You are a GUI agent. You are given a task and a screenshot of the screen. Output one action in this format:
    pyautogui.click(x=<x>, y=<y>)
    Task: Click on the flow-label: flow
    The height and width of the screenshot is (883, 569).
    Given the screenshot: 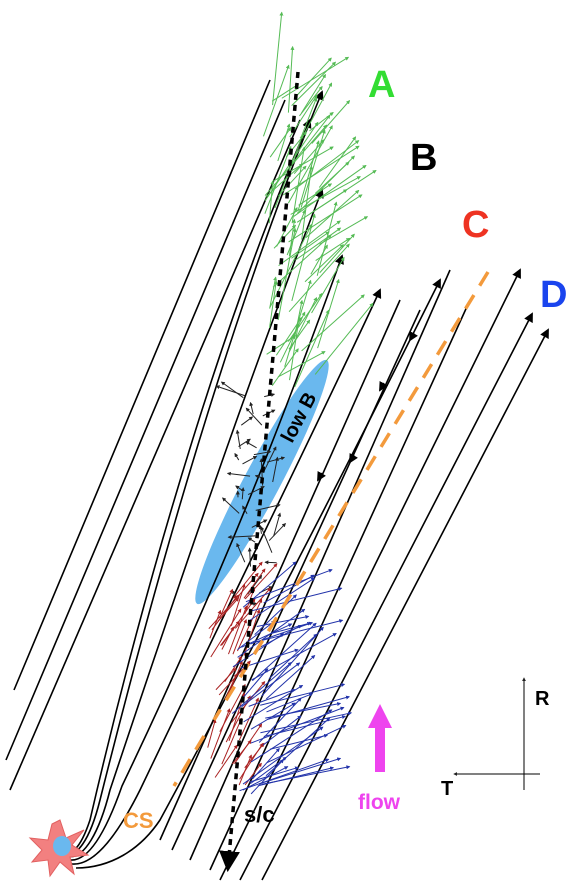 What is the action you would take?
    pyautogui.click(x=379, y=802)
    